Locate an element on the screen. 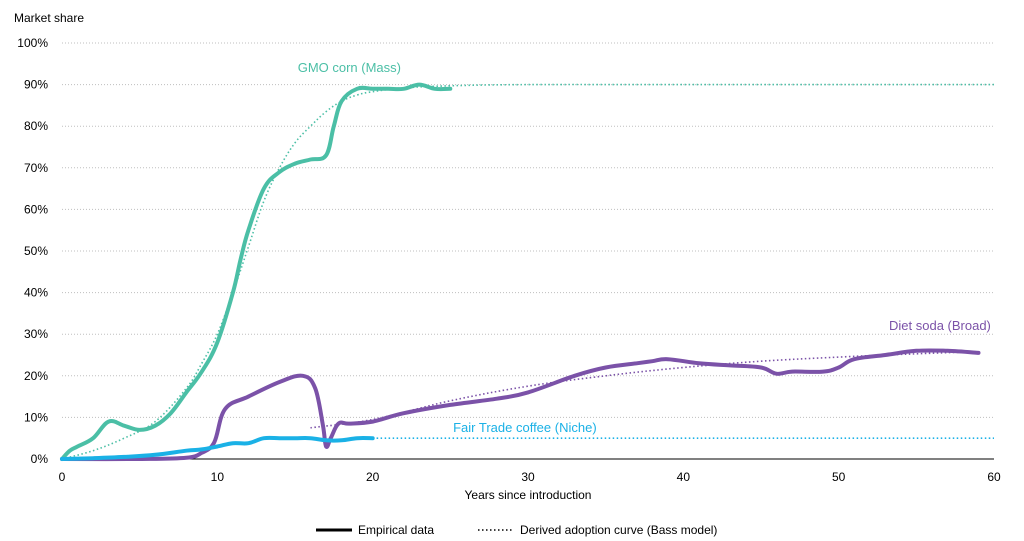 The height and width of the screenshot is (541, 1024). x-tick-label: 60 is located at coordinates (994, 477).